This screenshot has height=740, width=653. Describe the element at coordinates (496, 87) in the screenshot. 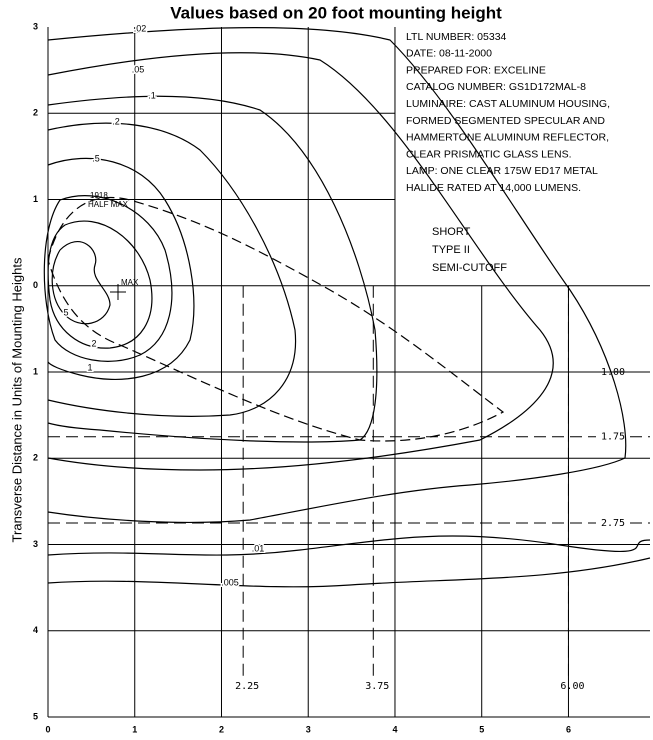

I see `note-line: CATALOG NUMBER: GS1D172MAL-8` at that location.